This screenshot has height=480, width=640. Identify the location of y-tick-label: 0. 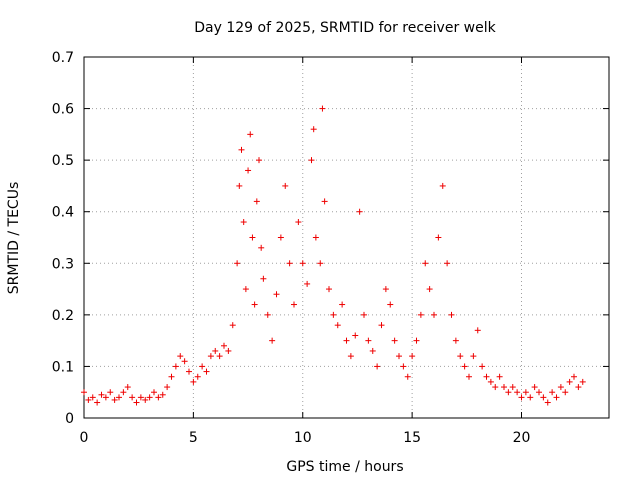
(69, 419).